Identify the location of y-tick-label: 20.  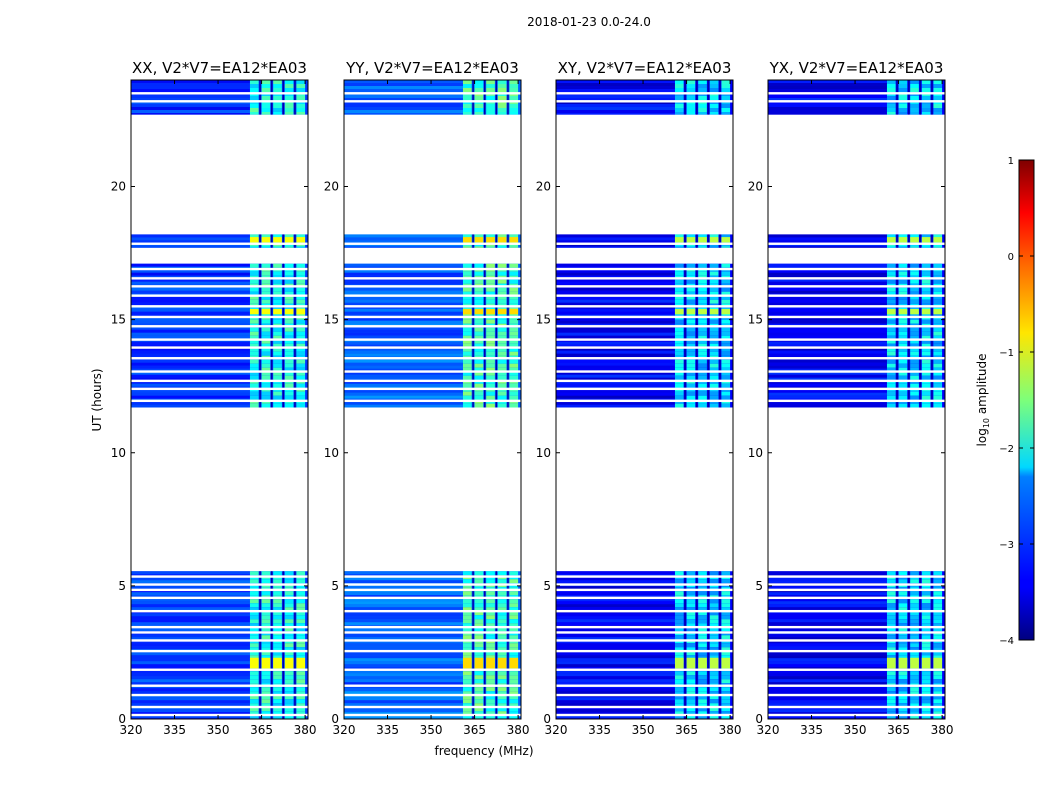
(118, 187).